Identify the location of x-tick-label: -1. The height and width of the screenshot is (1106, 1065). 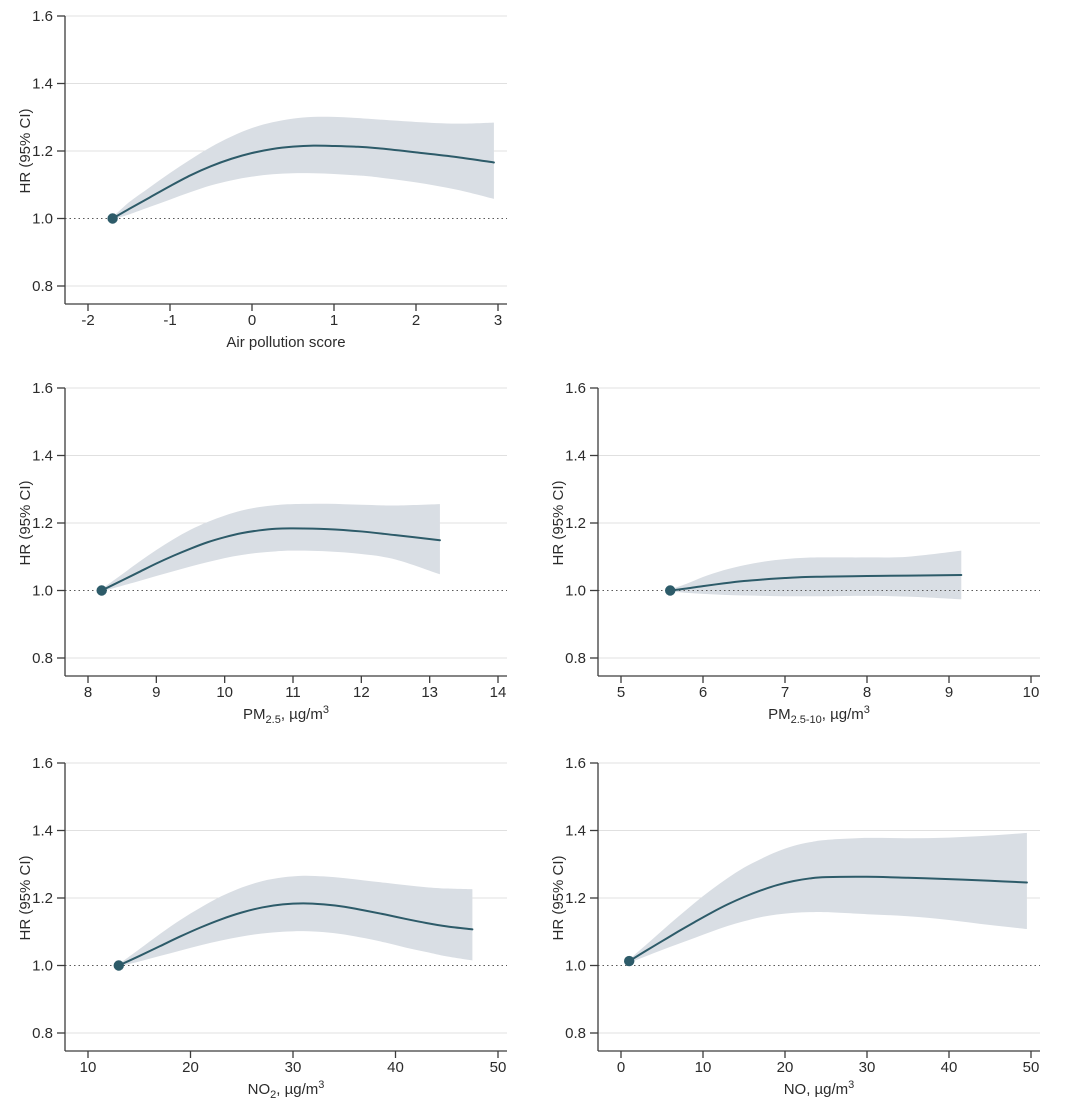
(169, 320).